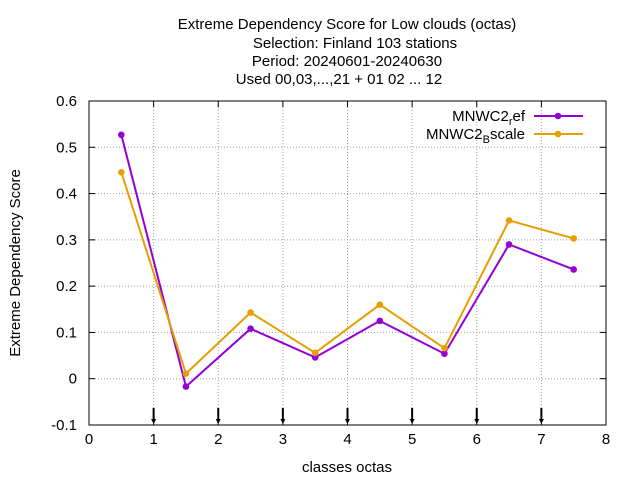 Image resolution: width=640 pixels, height=480 pixels. Describe the element at coordinates (412, 439) in the screenshot. I see `x-tick-label: 5` at that location.